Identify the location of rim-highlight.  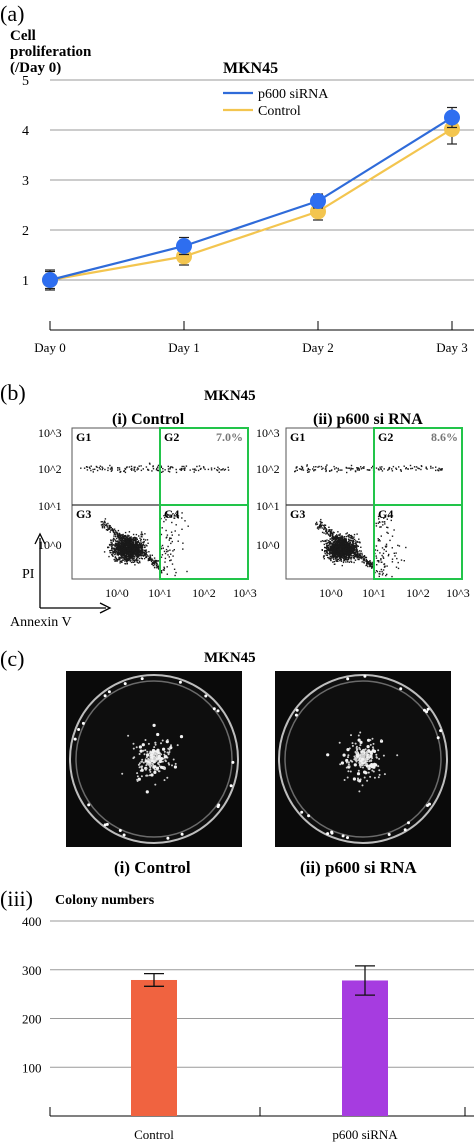
(89, 805).